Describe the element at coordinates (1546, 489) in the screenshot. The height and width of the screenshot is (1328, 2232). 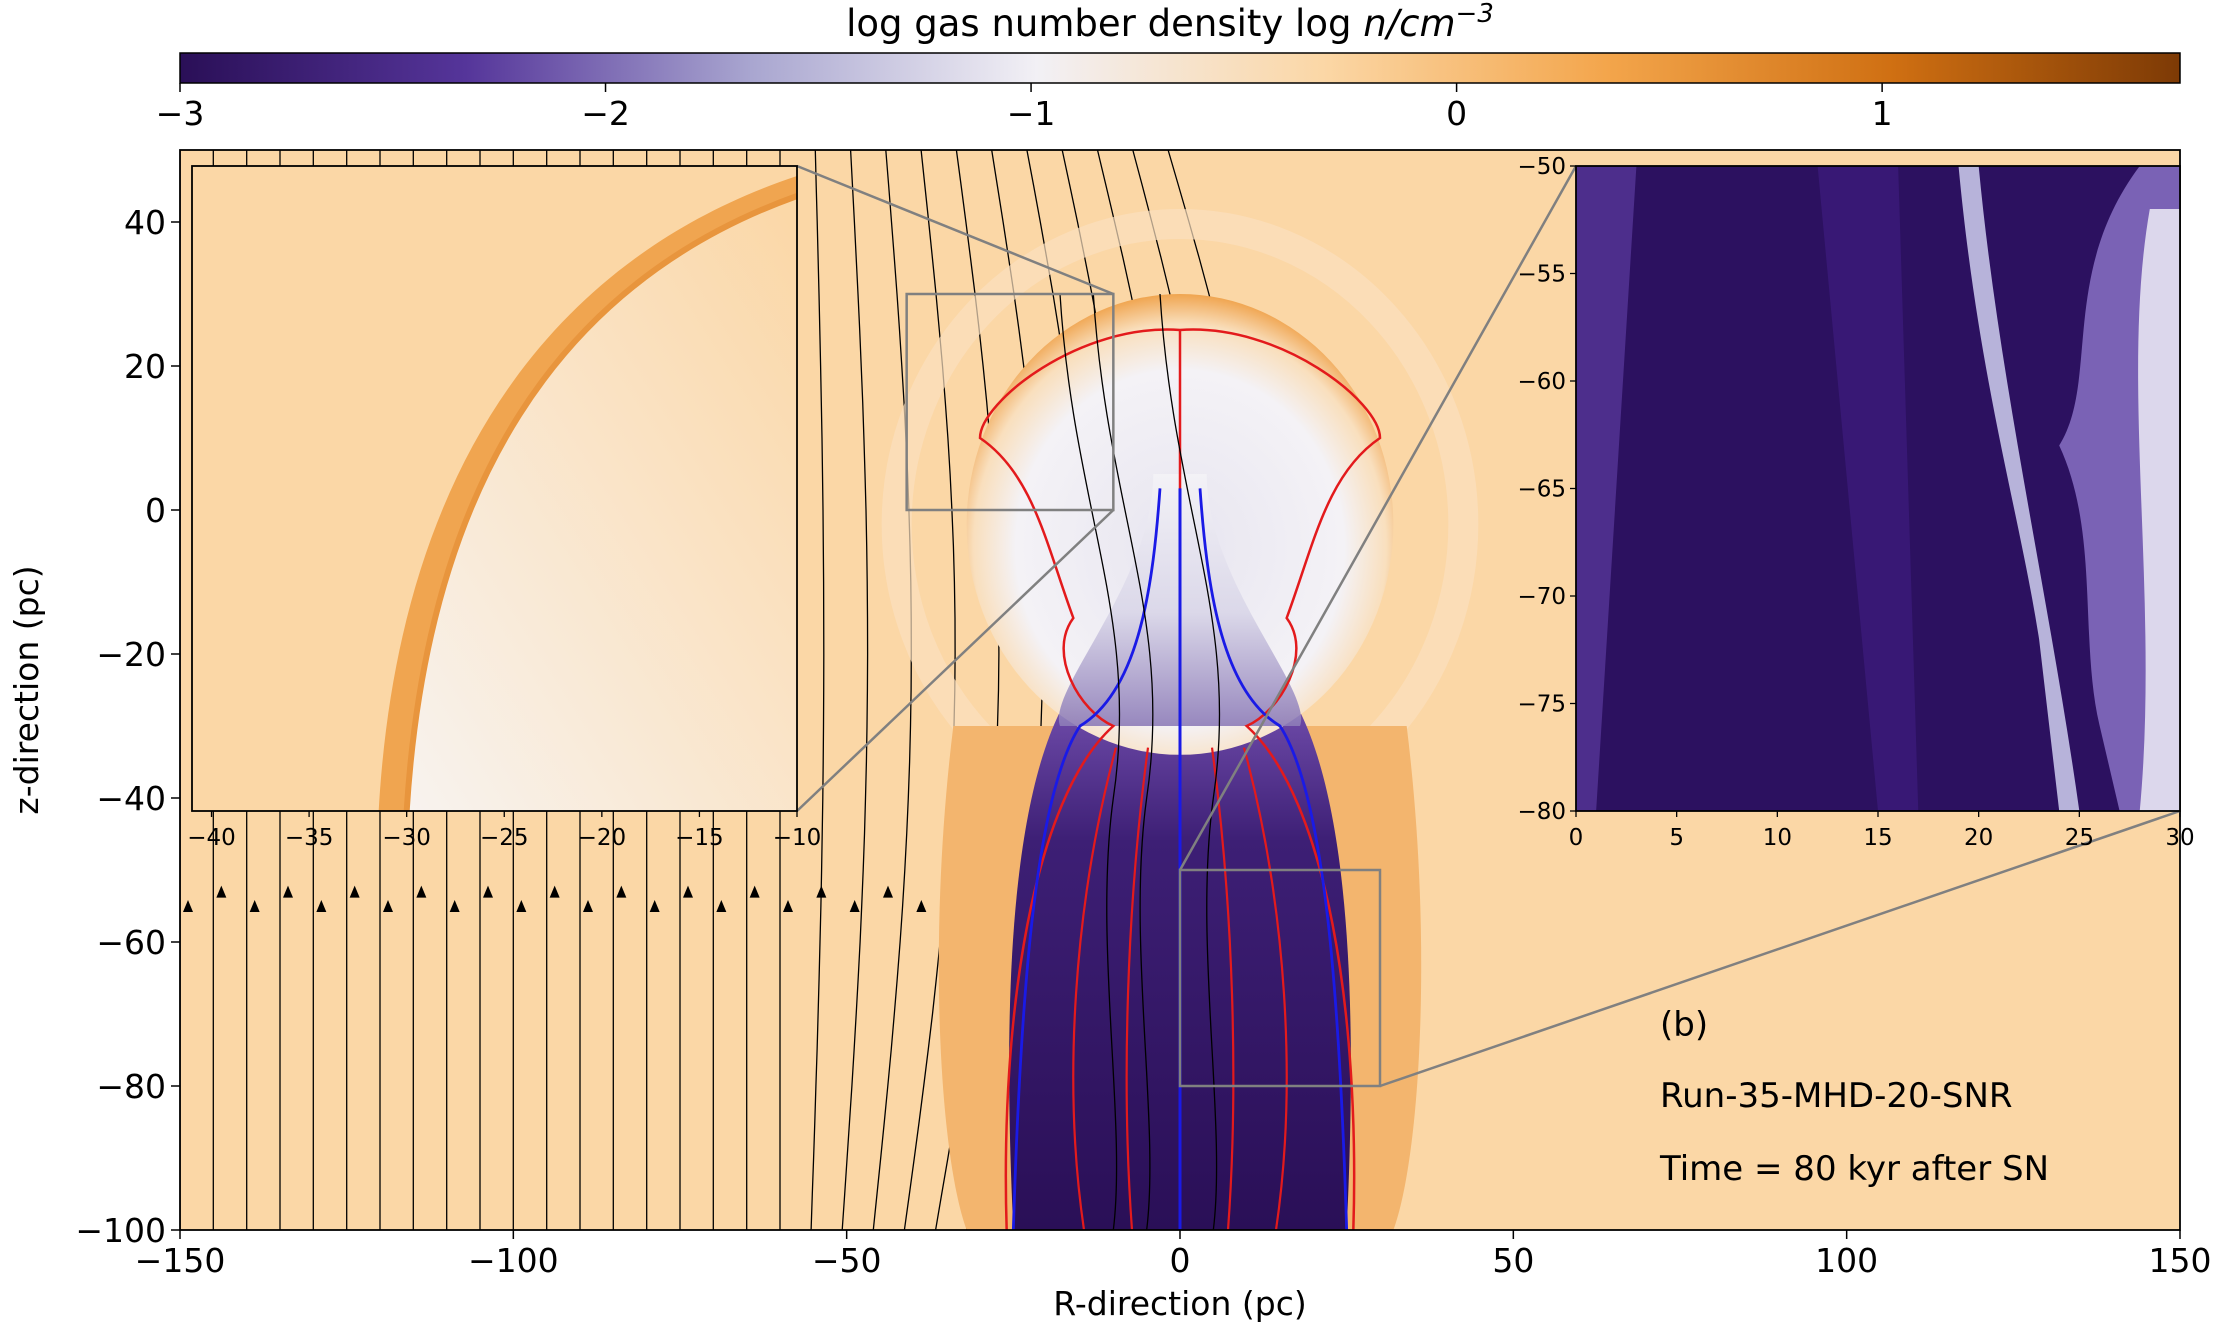
I see `right-inset-y-ticks: −50 −55 −60 −65 −70 −75 −80` at that location.